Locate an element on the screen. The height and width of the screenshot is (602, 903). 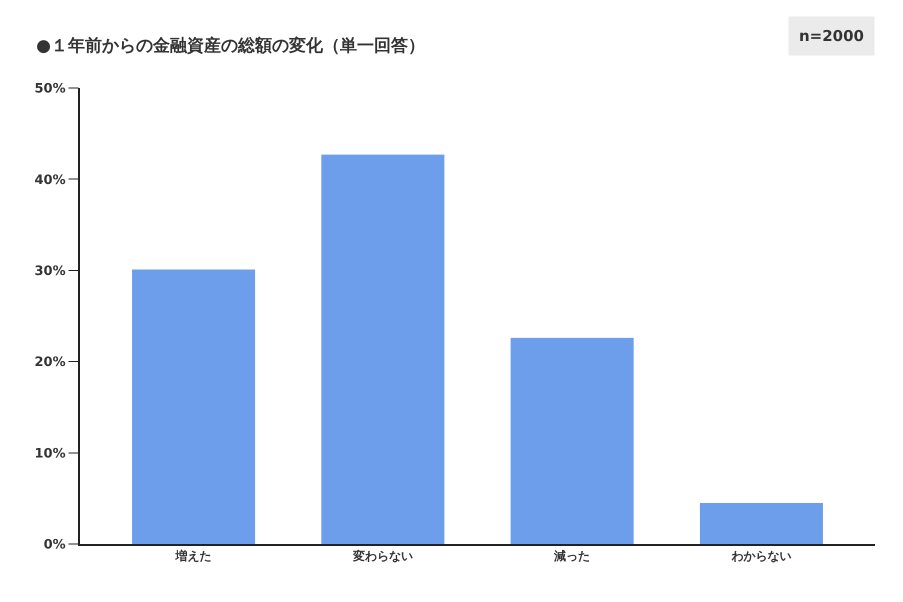
x-tick-label: 減った is located at coordinates (571, 556).